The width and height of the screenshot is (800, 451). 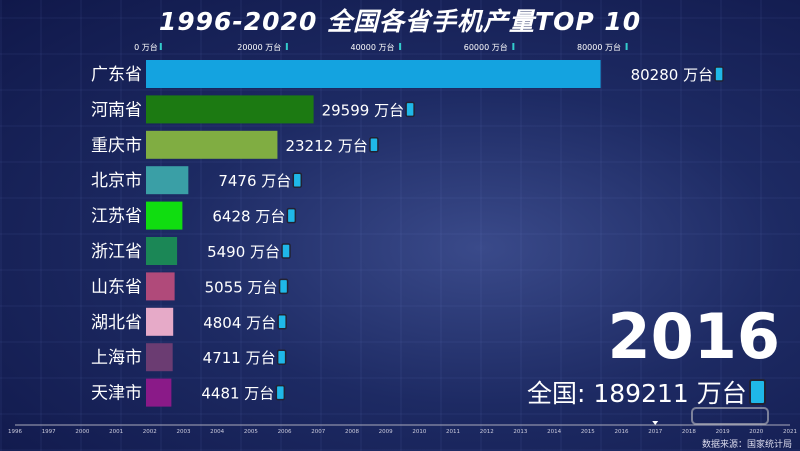 What do you see at coordinates (146, 47) in the screenshot?
I see `x-tick-label: 0 万台` at bounding box center [146, 47].